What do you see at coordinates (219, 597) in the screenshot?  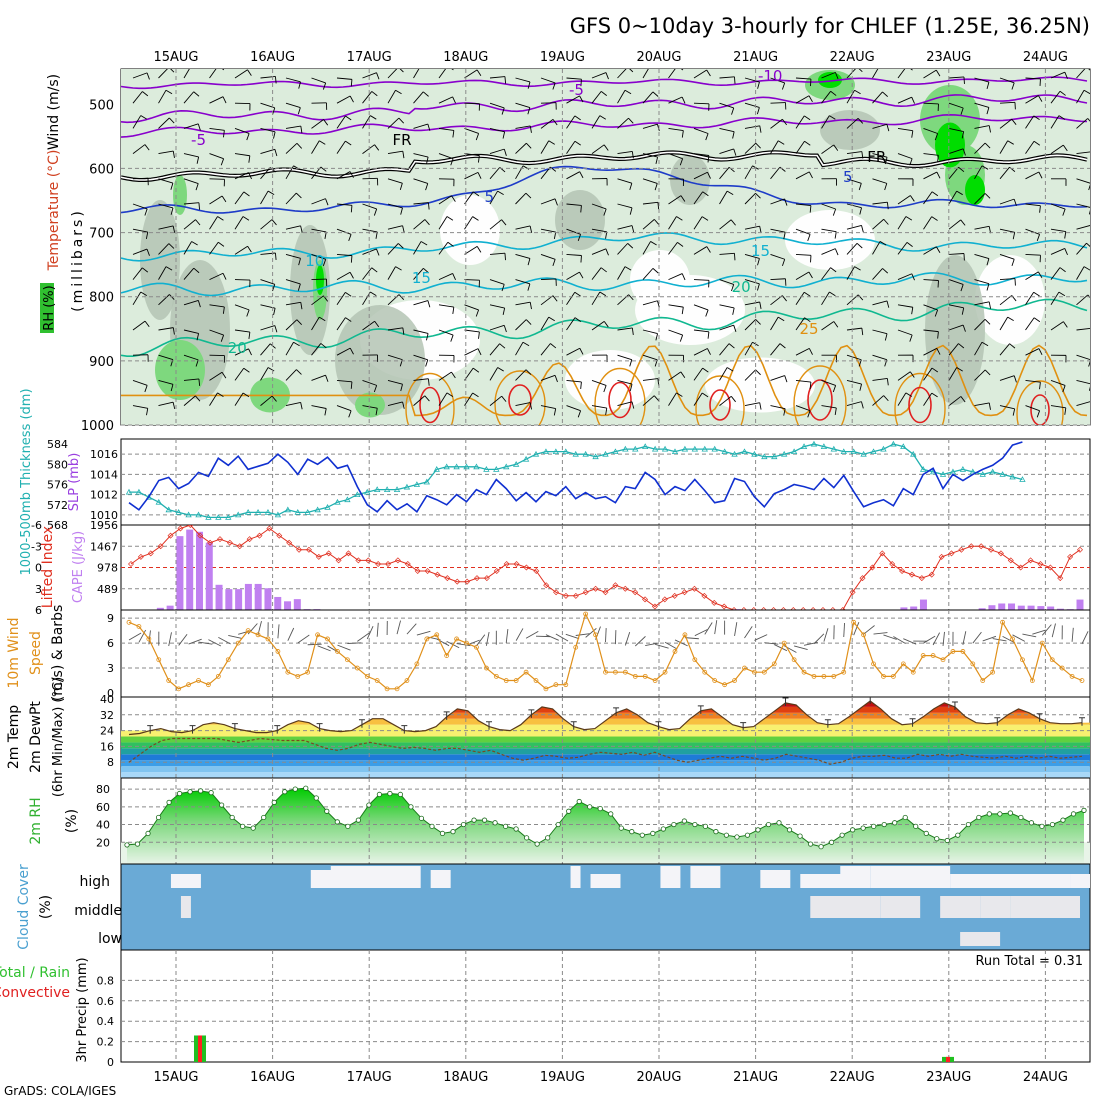 I see `cape-bar` at bounding box center [219, 597].